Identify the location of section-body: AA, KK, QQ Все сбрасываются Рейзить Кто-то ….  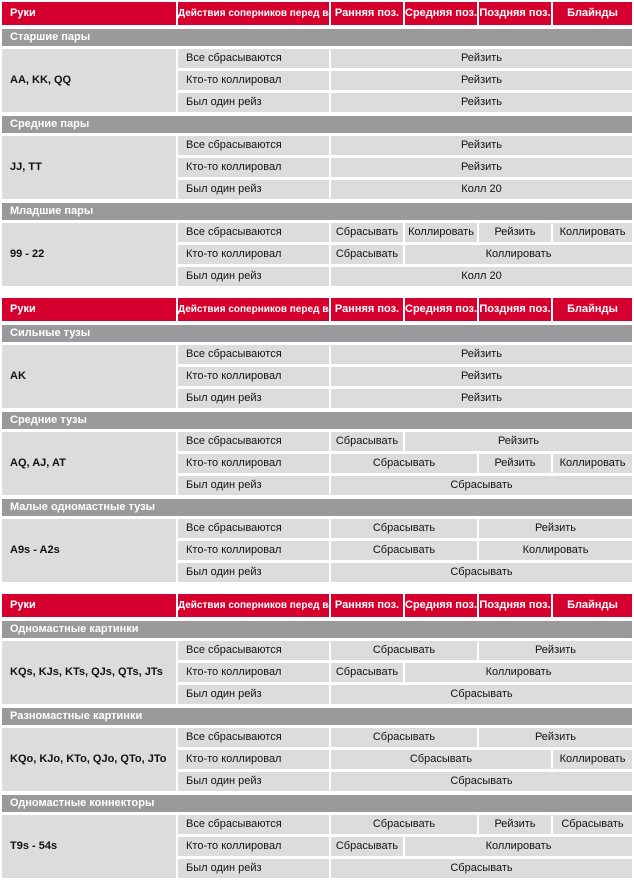
(317, 80).